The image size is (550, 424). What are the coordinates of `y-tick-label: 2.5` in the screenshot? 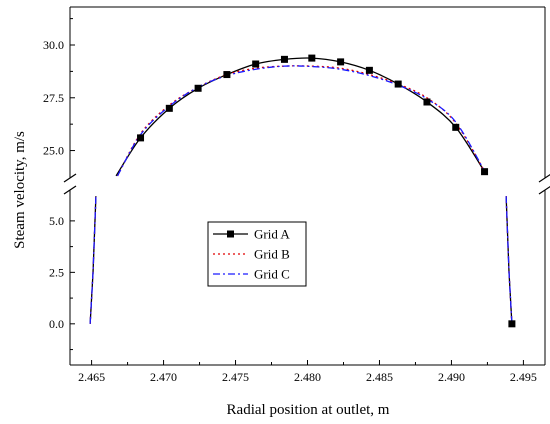 It's located at (56, 272).